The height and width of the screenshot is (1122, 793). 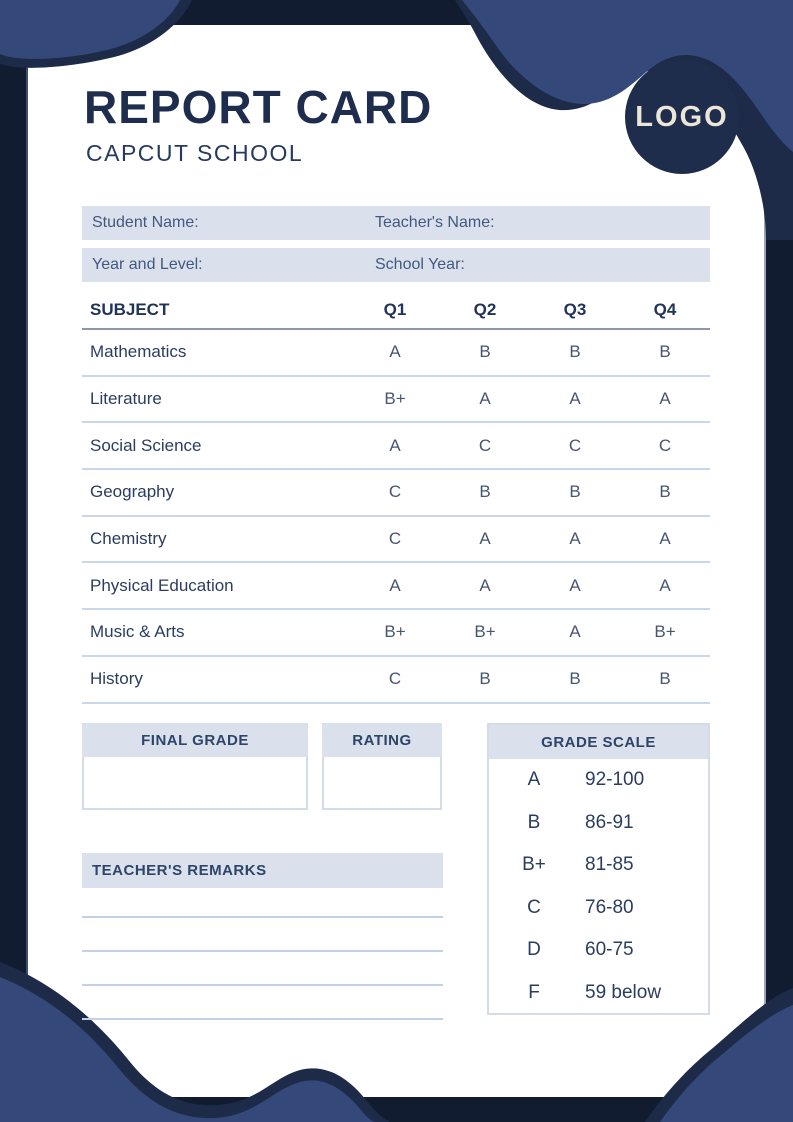 I want to click on grade-scale-row: A 92-100, so click(x=598, y=780).